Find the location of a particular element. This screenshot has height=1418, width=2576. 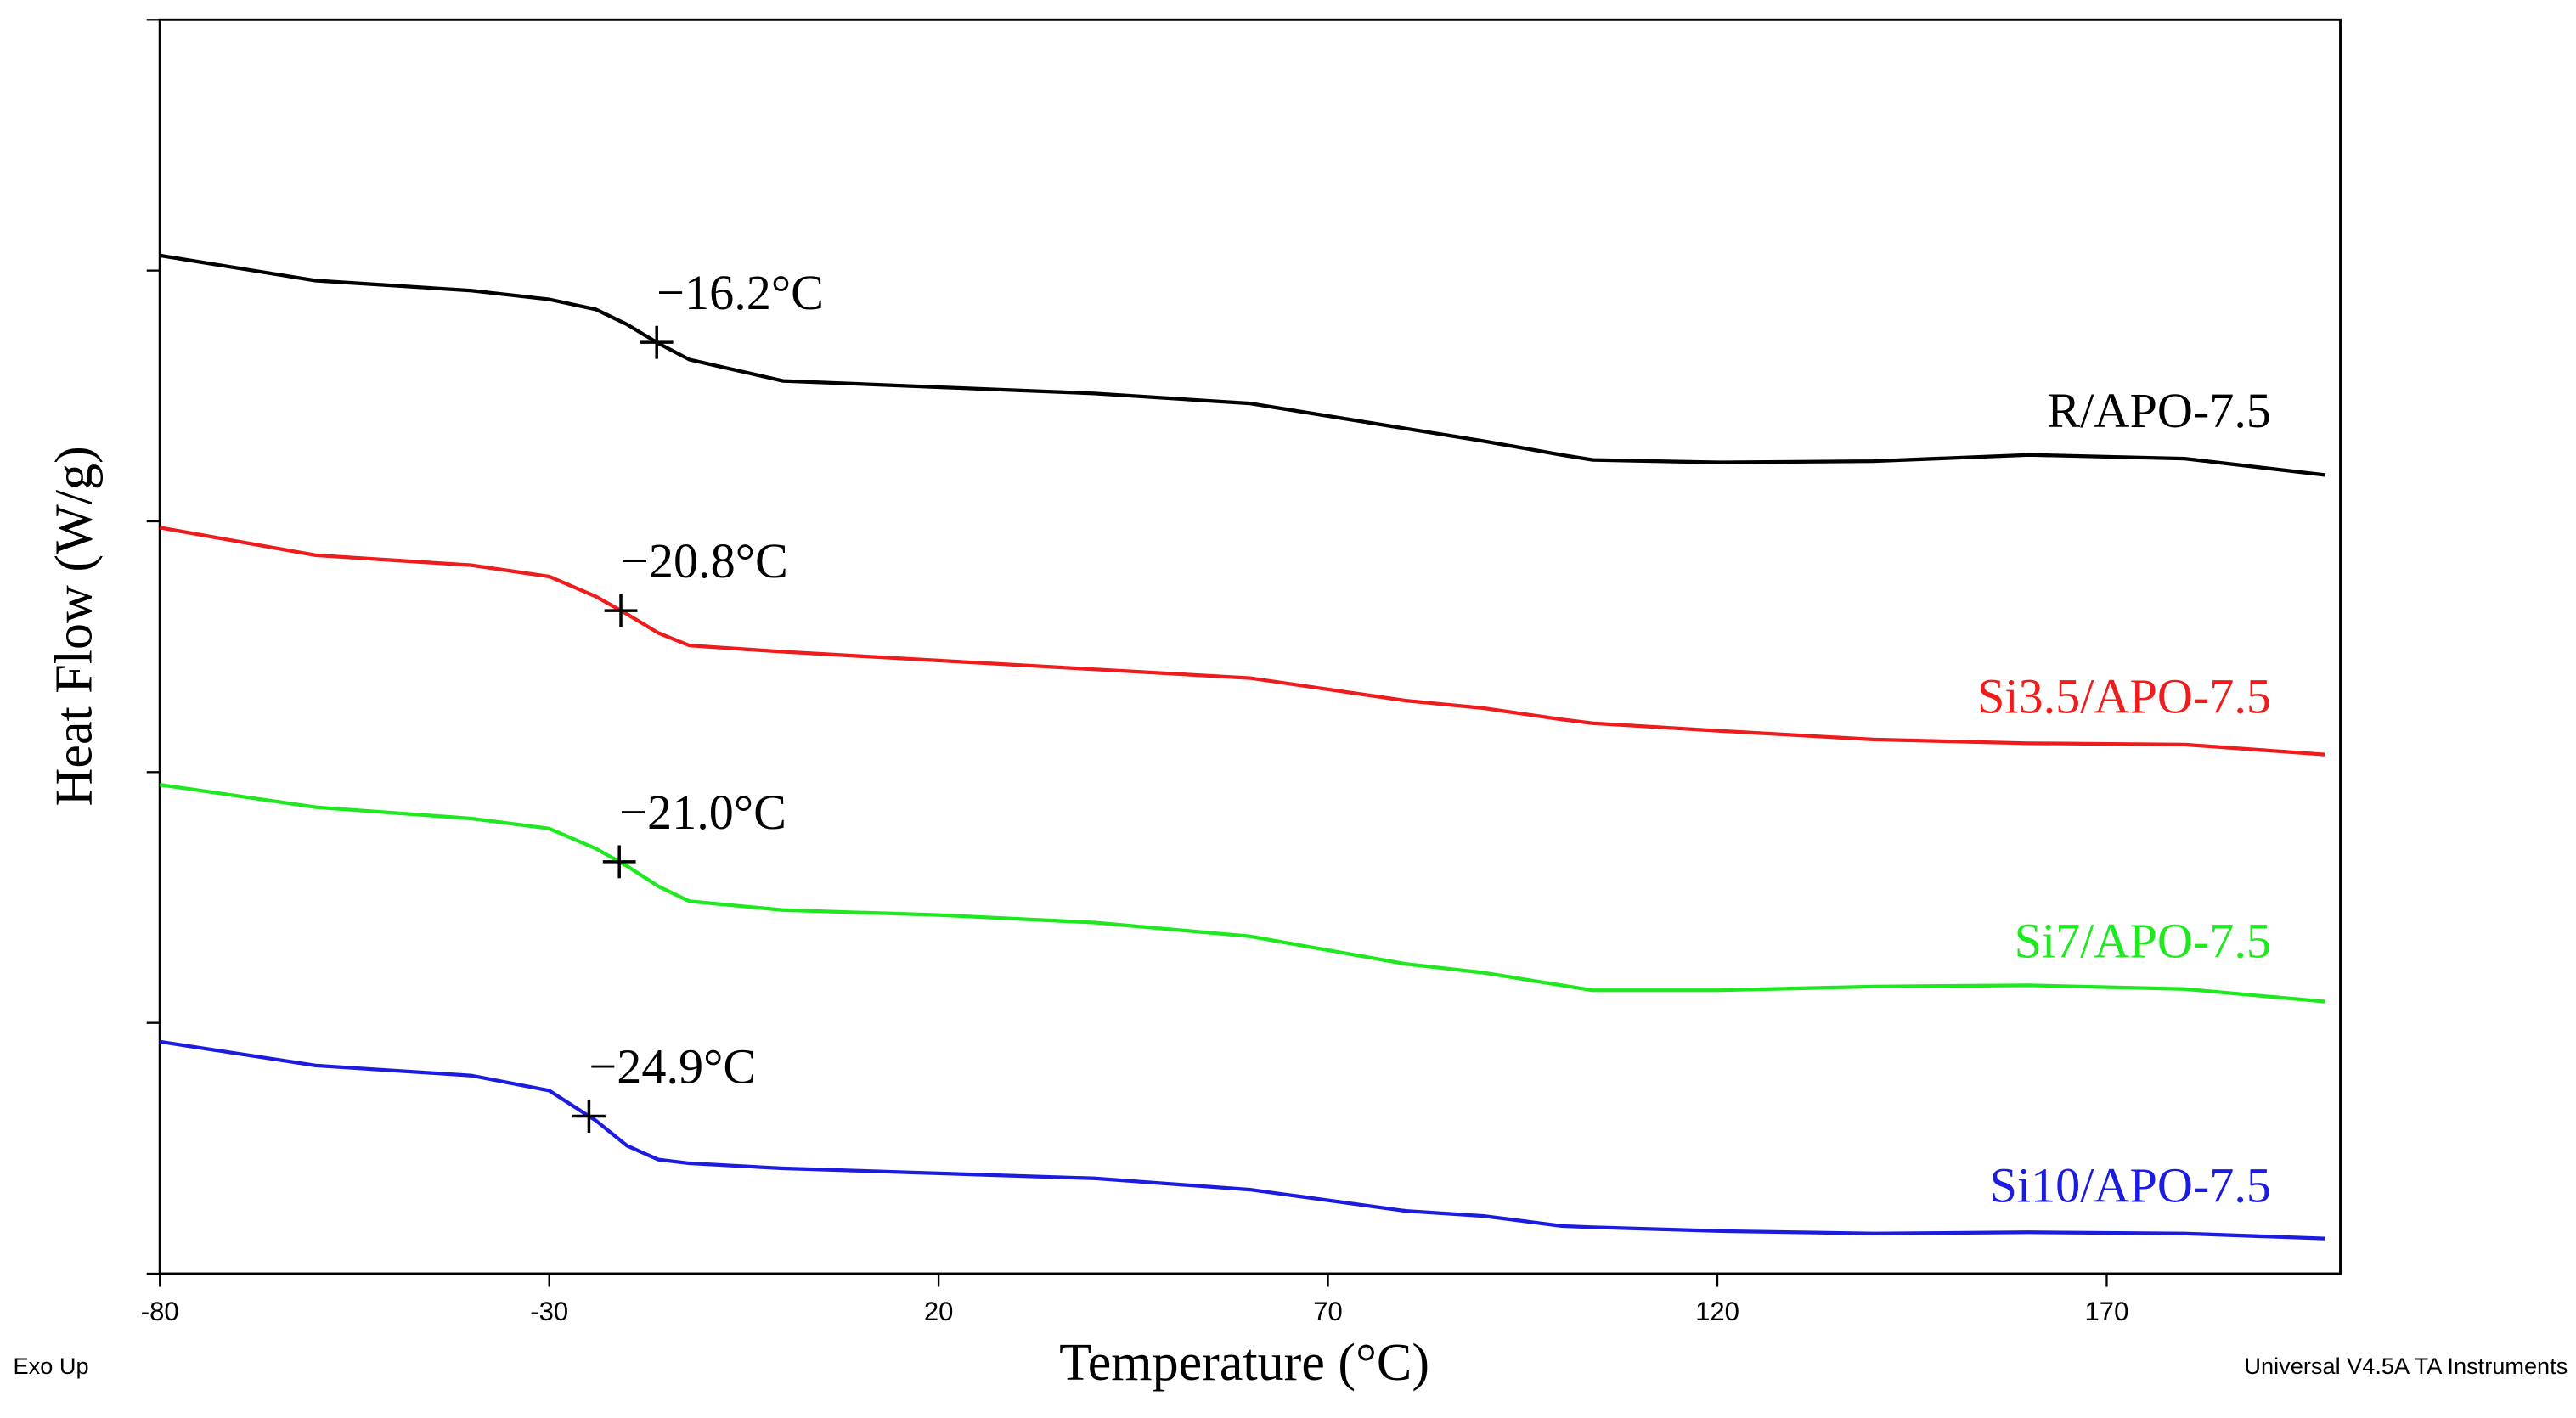

series-label: R/APO-7.5 is located at coordinates (2159, 410).